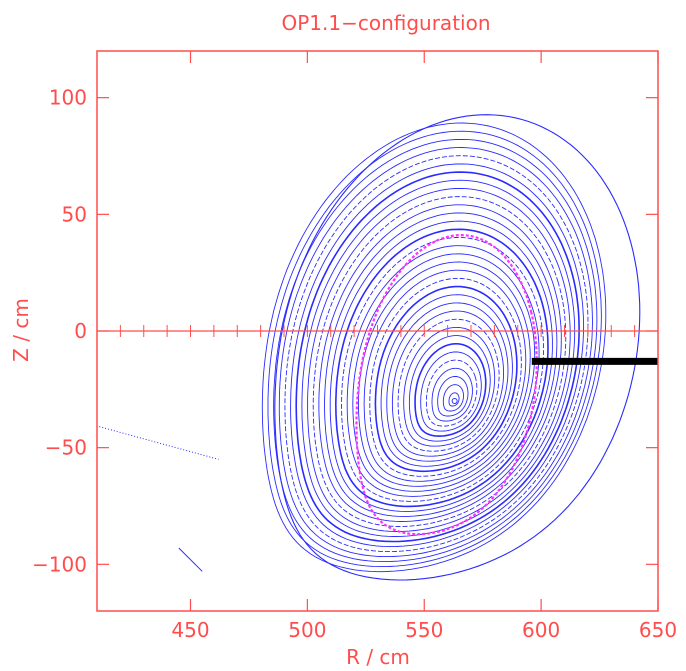  What do you see at coordinates (21, 330) in the screenshot?
I see `y-axis-label: Z / cm` at bounding box center [21, 330].